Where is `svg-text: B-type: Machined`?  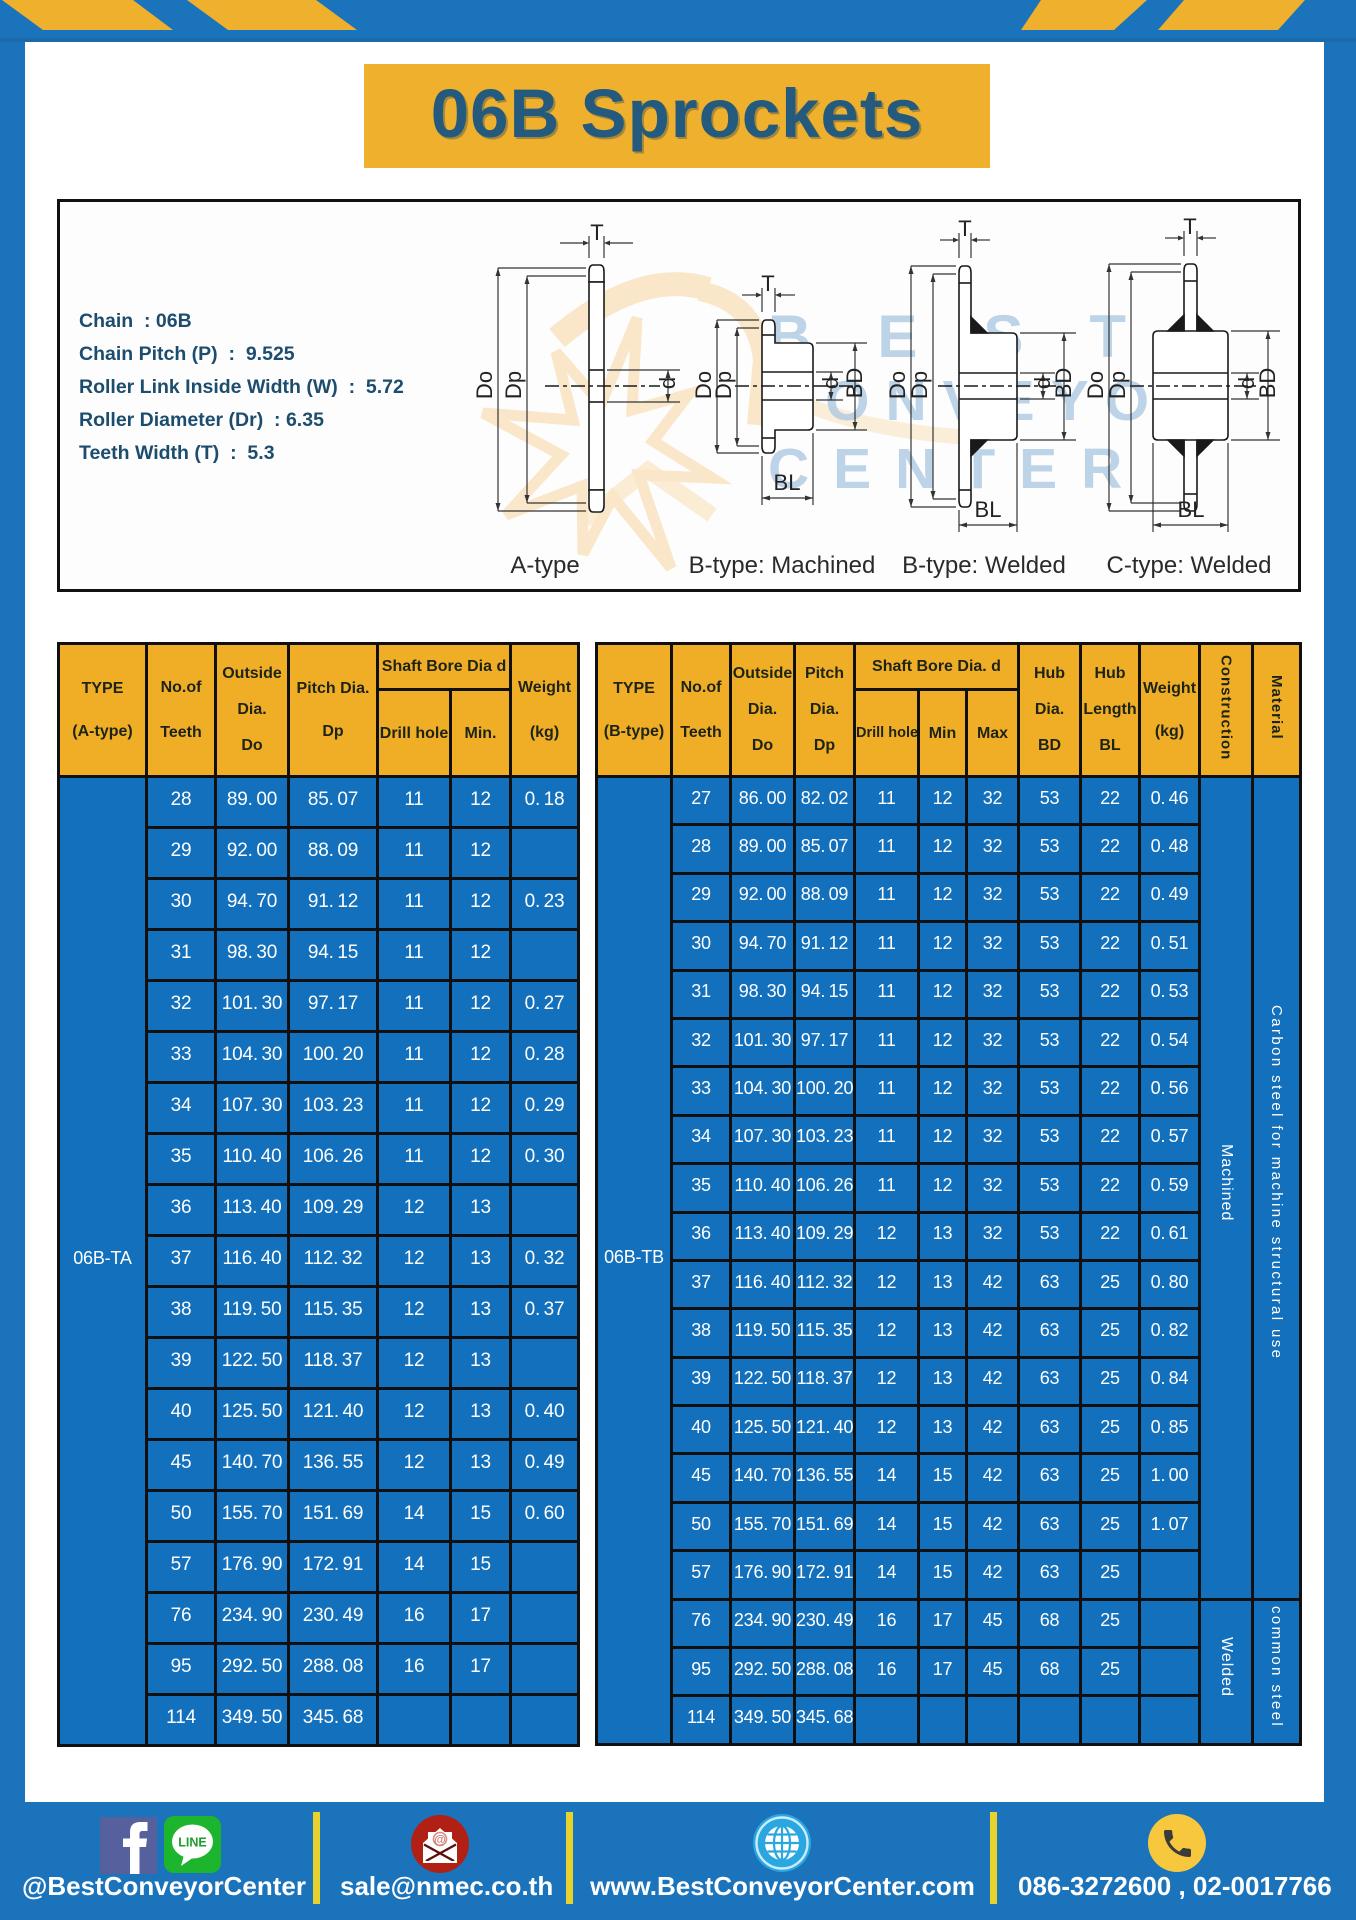 svg-text: B-type: Machined is located at coordinates (782, 565).